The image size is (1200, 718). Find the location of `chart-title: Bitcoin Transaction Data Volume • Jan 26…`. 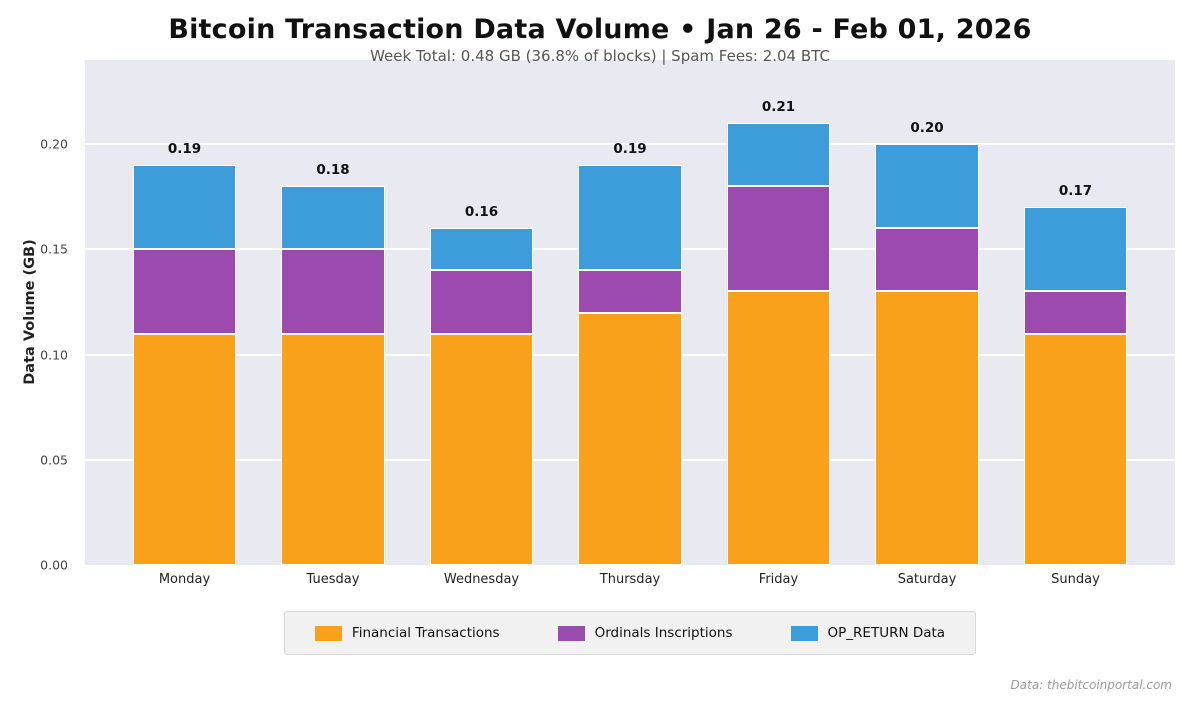

chart-title: Bitcoin Transaction Data Volume • Jan 26… is located at coordinates (600, 29).